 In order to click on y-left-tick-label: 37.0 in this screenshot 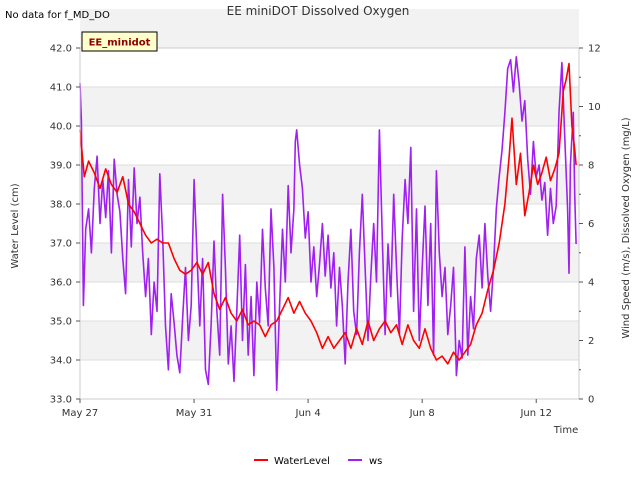, I will do `click(61, 244)`.